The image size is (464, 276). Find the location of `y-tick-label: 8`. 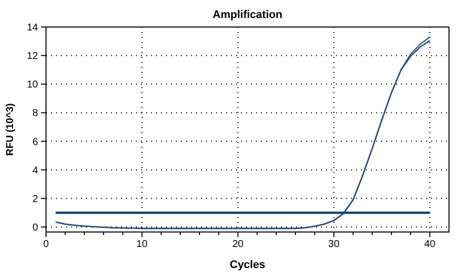

y-tick-label: 8 is located at coordinates (35, 114).